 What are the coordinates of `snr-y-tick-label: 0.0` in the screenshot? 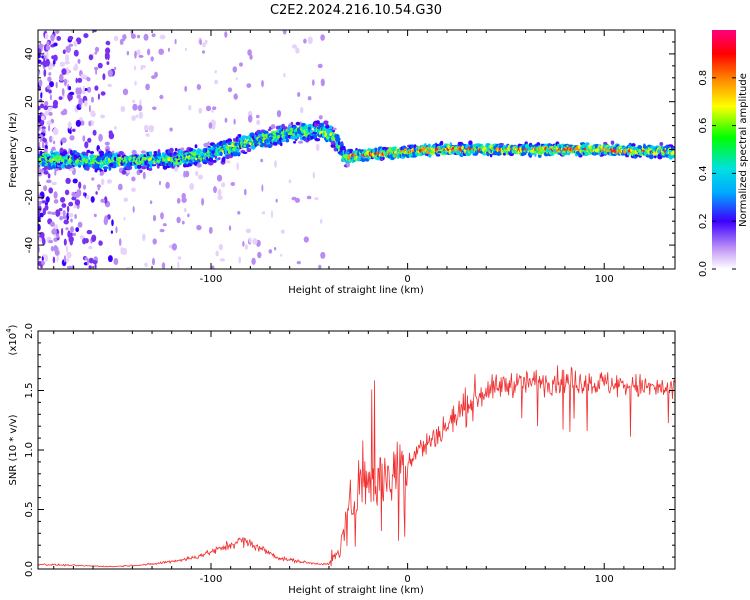 It's located at (29, 569).